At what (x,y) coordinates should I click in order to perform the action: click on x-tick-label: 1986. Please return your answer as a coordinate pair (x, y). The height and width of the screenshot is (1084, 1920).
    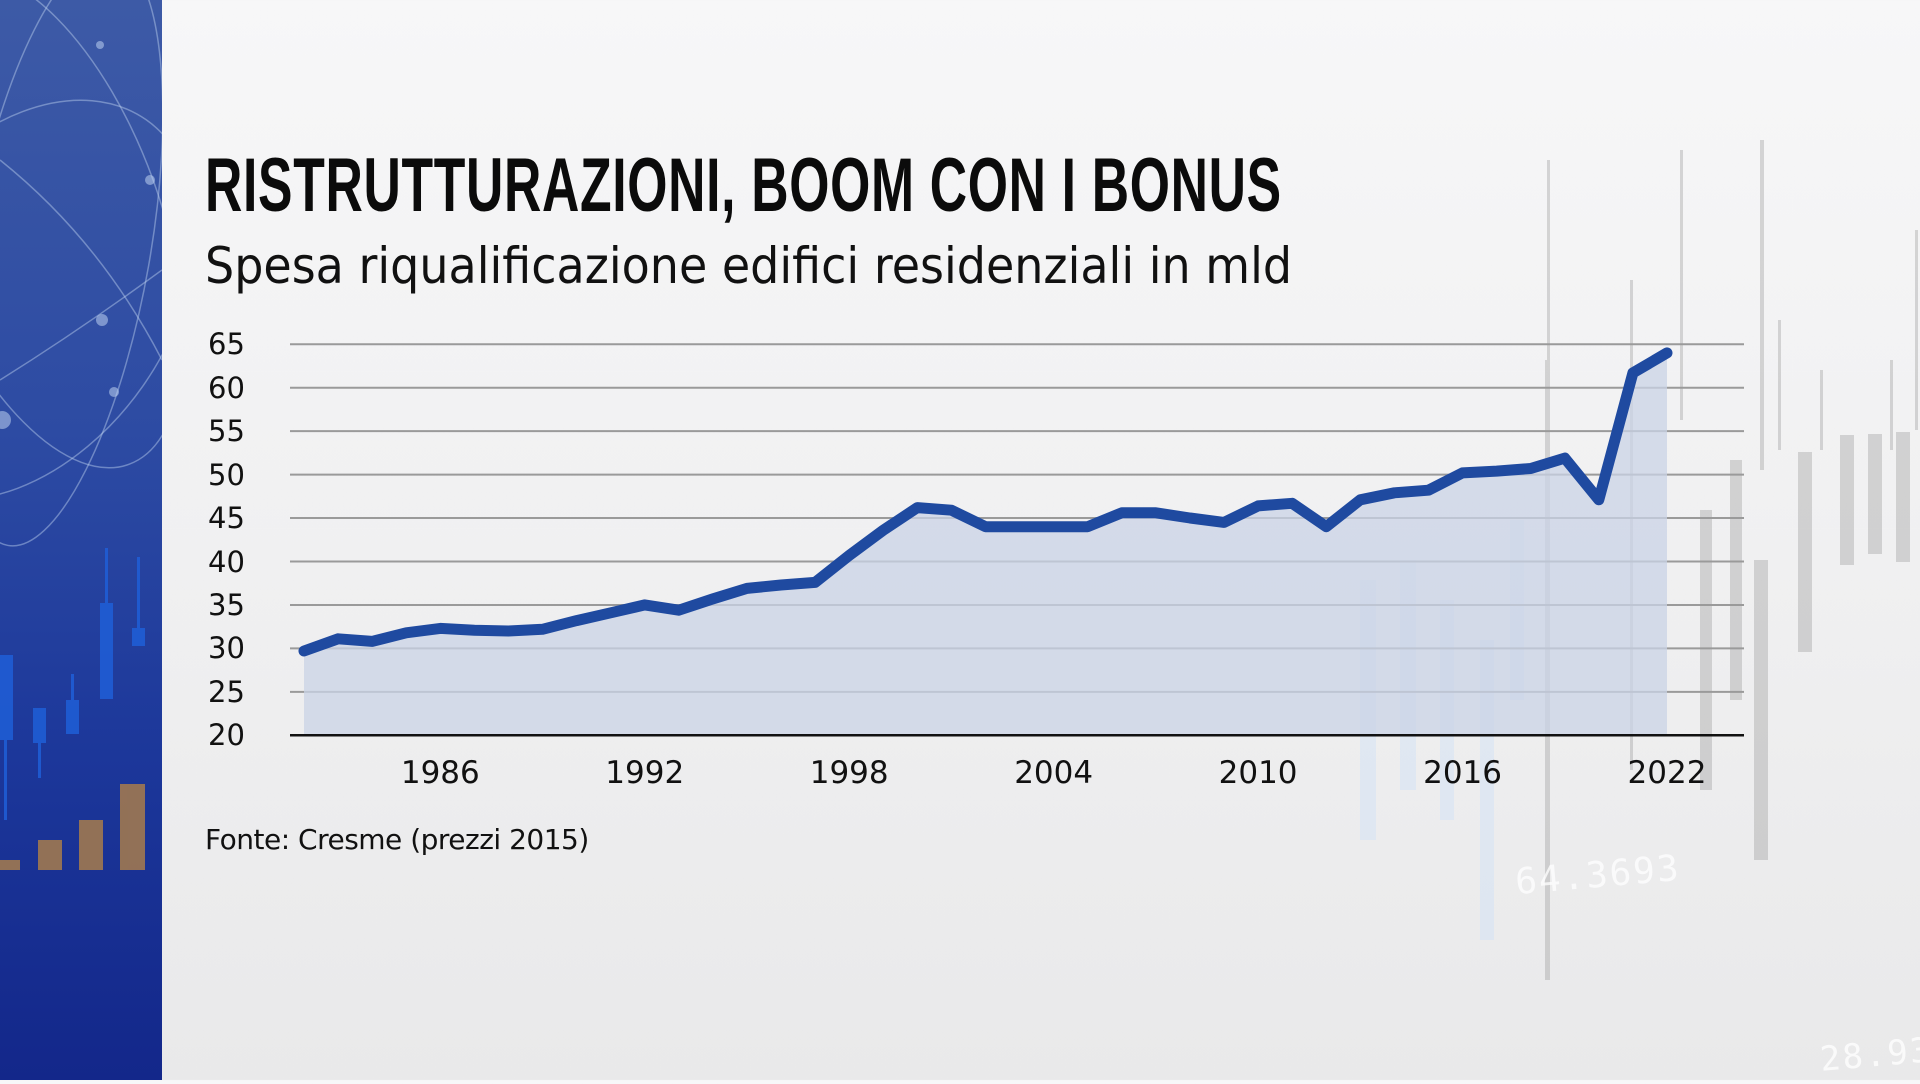
    Looking at the image, I should click on (440, 773).